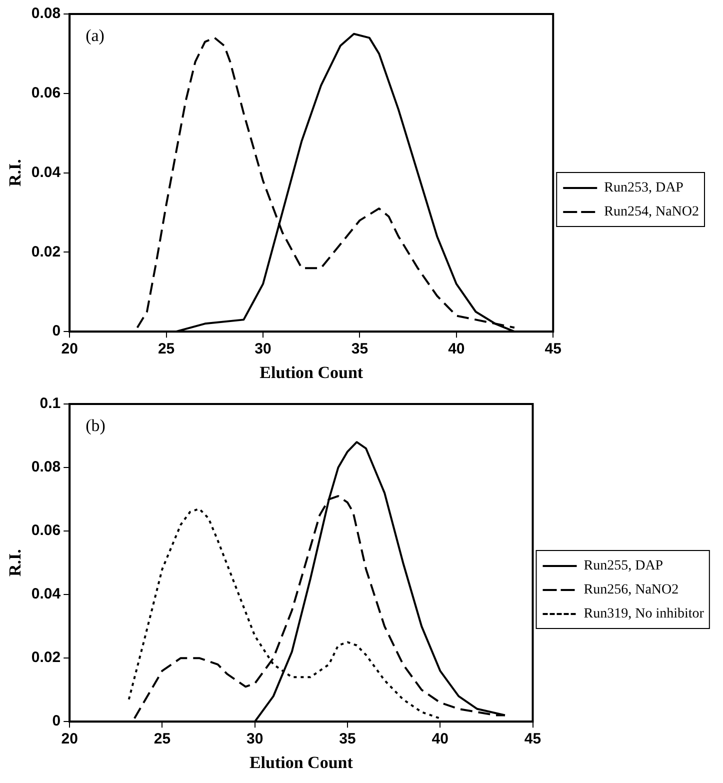 This screenshot has width=723, height=783. I want to click on y-tick-label: 0.1, so click(50, 403).